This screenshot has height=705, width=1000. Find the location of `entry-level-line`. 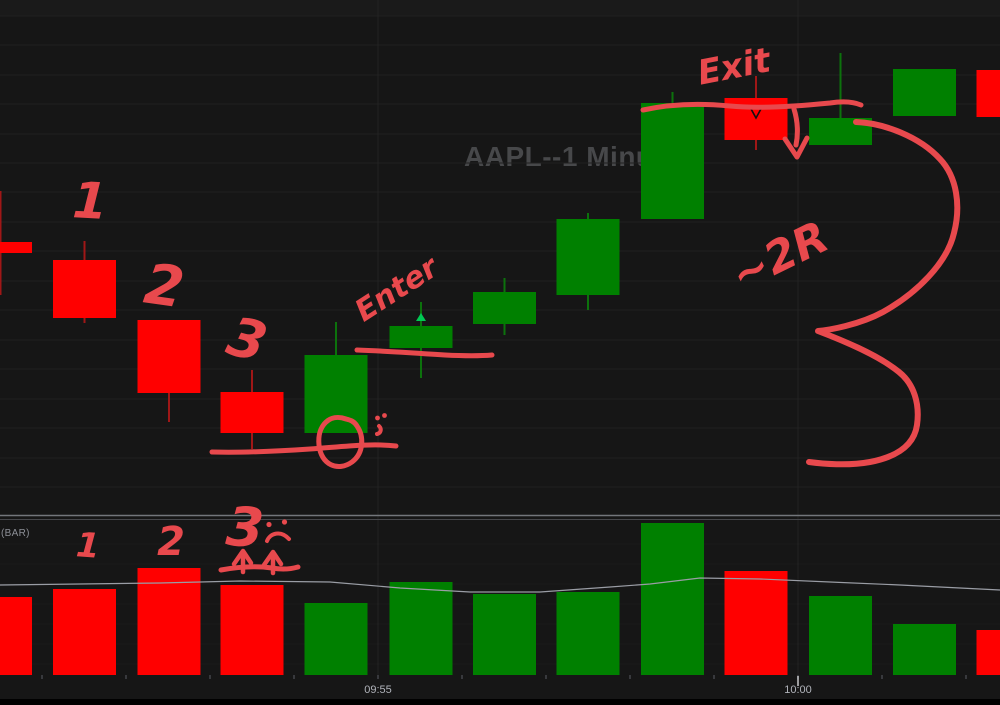

entry-level-line is located at coordinates (424, 353).